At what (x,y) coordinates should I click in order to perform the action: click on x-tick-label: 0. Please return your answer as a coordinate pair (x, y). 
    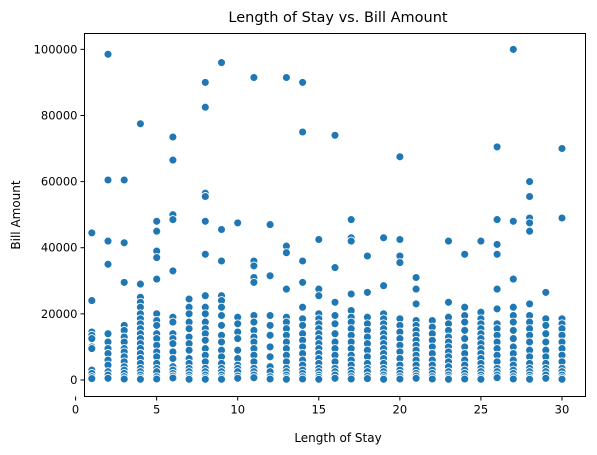
    Looking at the image, I should click on (75, 410).